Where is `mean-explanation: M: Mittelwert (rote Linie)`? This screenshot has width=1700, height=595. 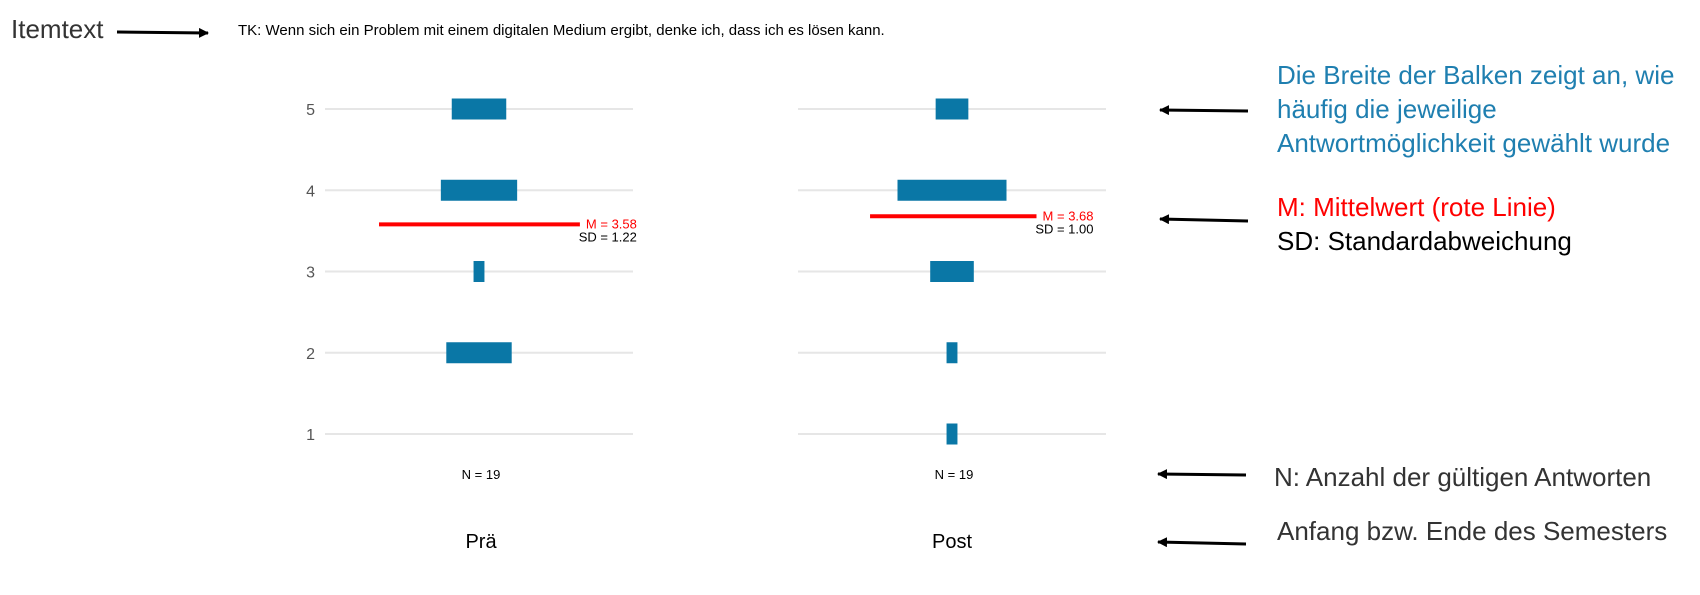
mean-explanation: M: Mittelwert (rote Linie) is located at coordinates (1416, 207).